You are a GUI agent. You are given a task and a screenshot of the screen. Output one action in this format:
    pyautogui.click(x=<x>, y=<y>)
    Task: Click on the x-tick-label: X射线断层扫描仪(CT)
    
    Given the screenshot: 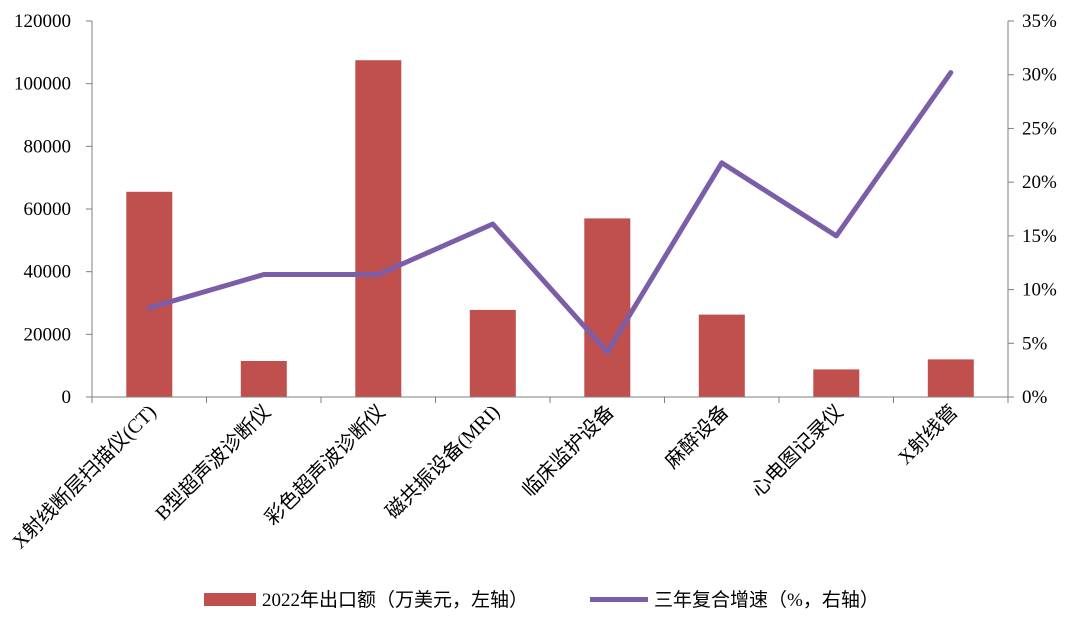 What is the action you would take?
    pyautogui.click(x=84, y=476)
    